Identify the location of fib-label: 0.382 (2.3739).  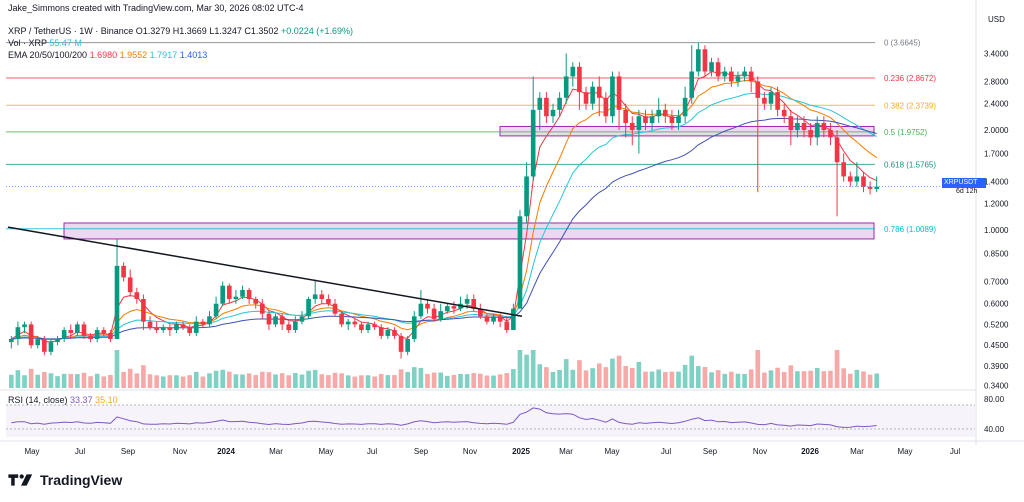
(910, 105).